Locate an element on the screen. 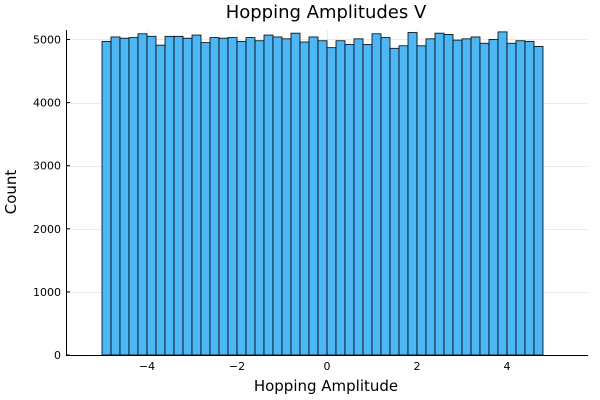  y-tick-label: 4000 is located at coordinates (47, 103).